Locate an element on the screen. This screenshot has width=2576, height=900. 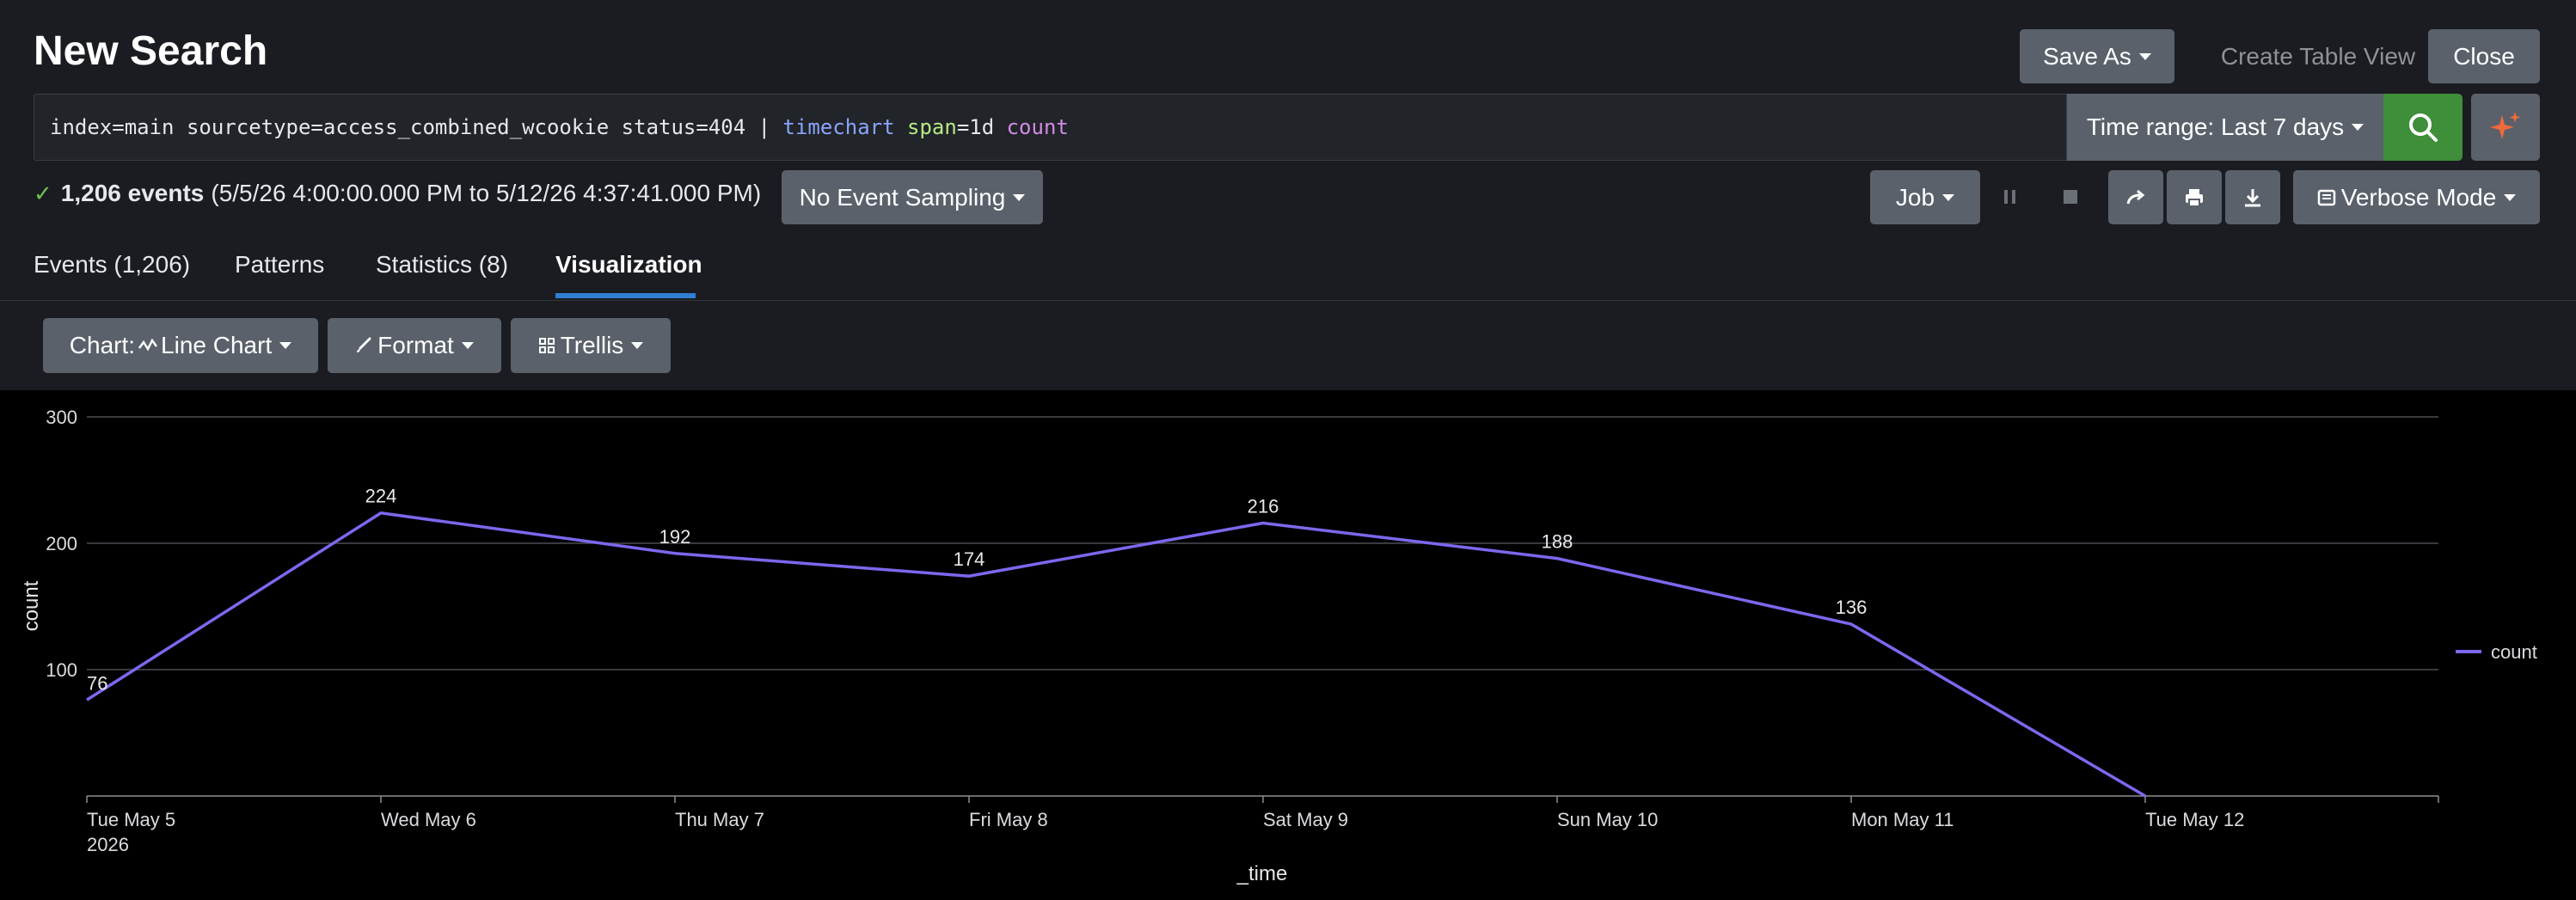
search-mode-dropdown: Verbose Mode is located at coordinates (2416, 197).